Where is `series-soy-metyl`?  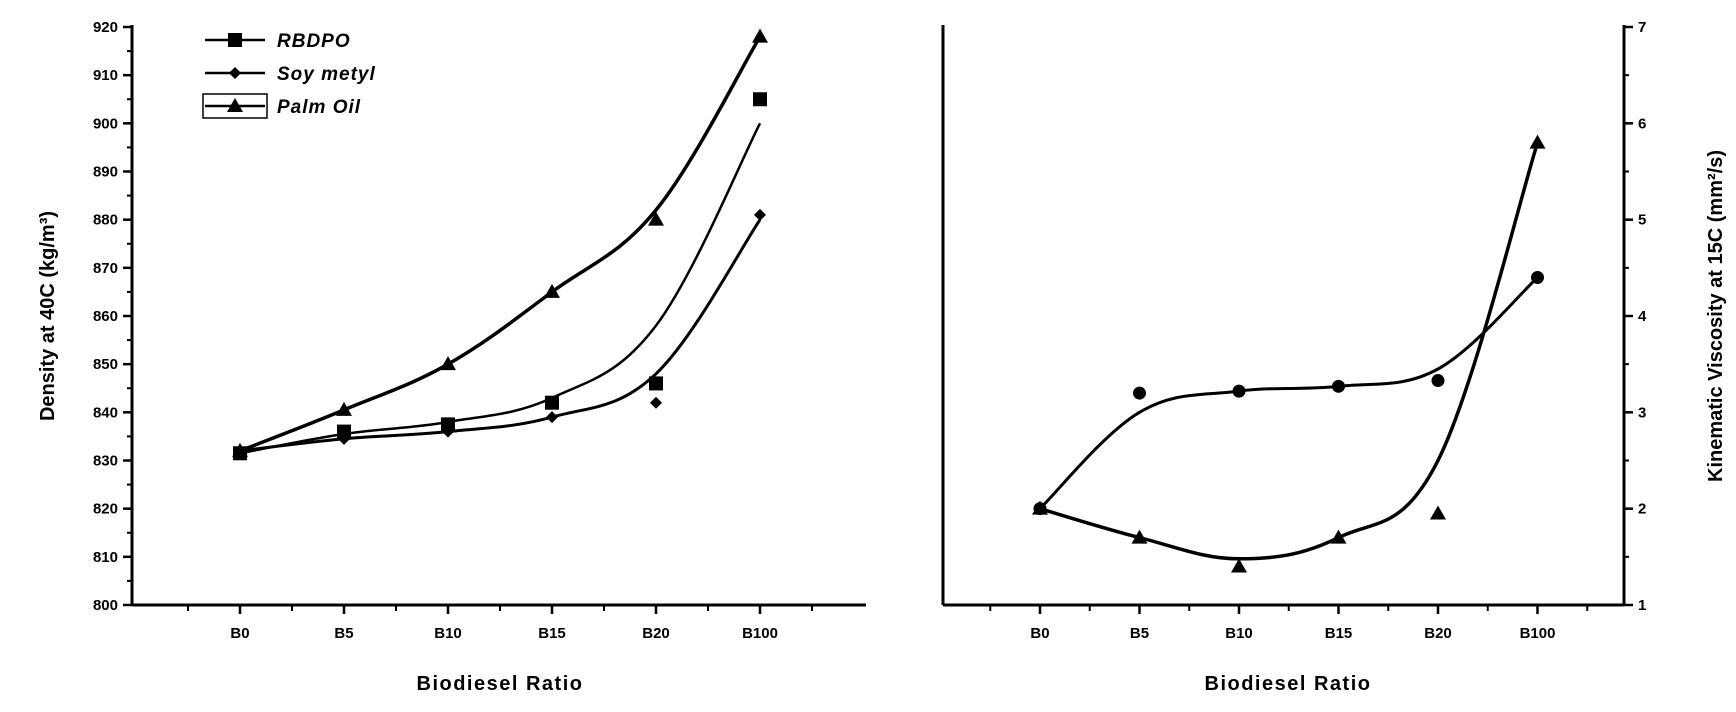
series-soy-metyl is located at coordinates (500, 332).